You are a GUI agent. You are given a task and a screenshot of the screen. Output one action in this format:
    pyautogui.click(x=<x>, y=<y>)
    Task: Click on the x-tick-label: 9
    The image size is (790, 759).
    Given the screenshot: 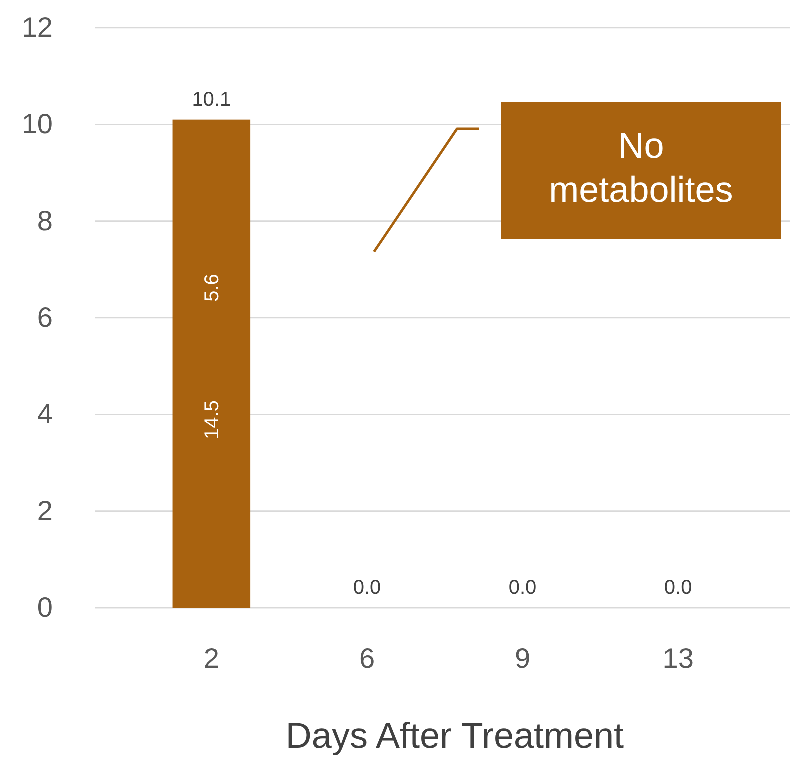 What is the action you would take?
    pyautogui.click(x=522, y=658)
    